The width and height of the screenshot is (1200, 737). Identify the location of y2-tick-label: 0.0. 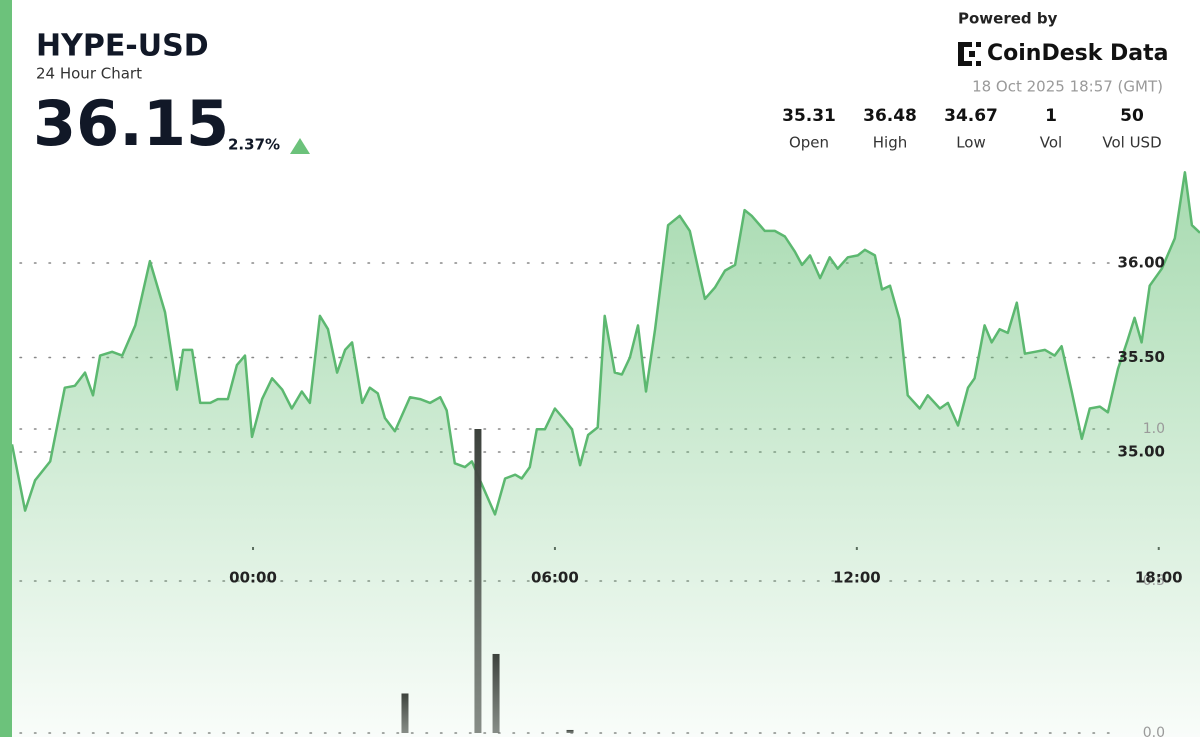
(1154, 731).